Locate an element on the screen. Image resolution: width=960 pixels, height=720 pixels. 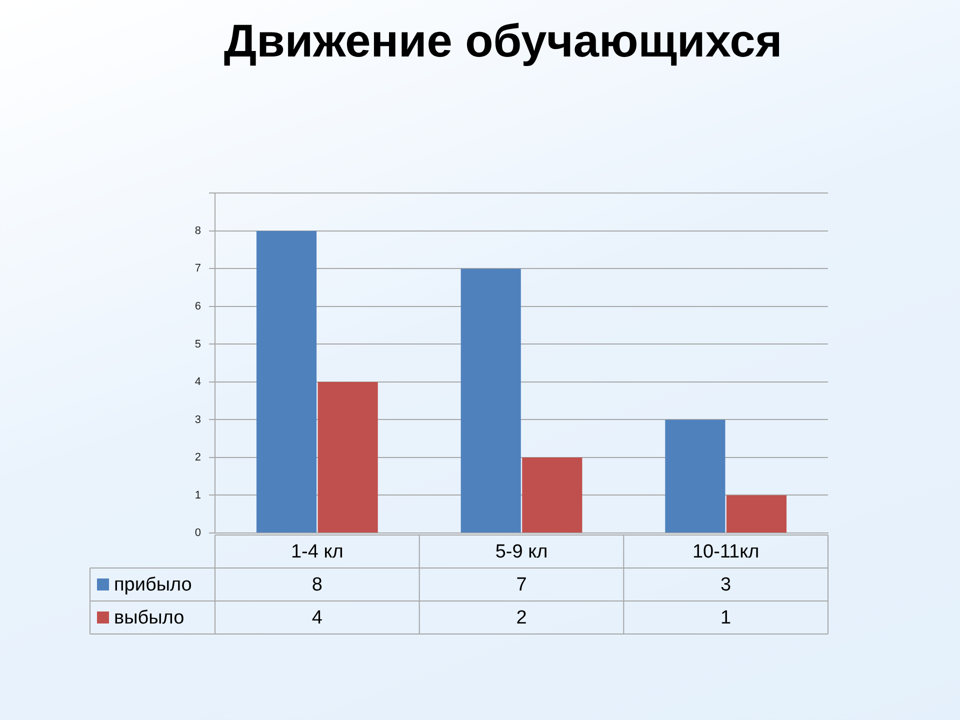
x-tick-label: 1-4 кл is located at coordinates (317, 552).